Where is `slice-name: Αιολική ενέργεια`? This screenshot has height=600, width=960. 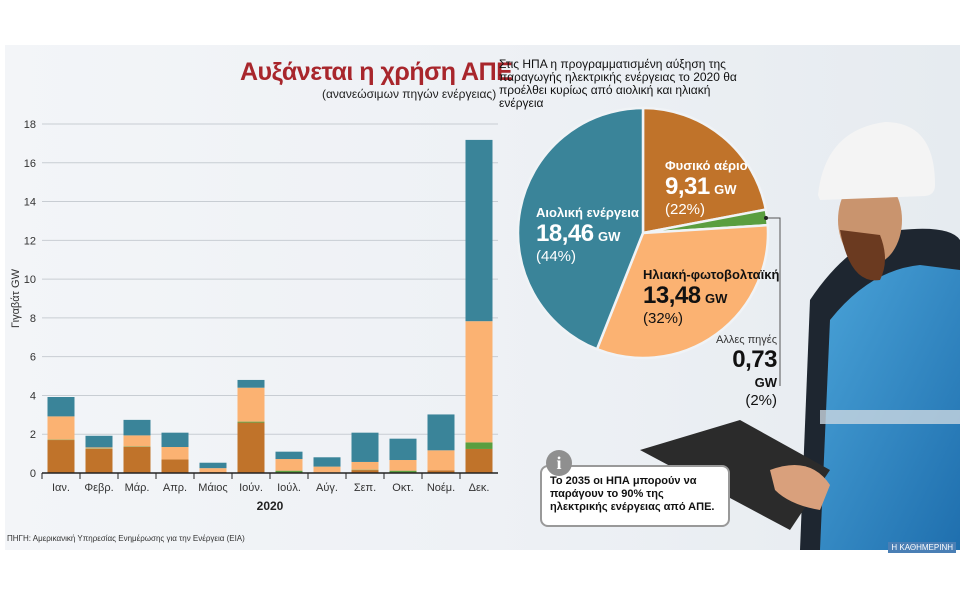
slice-name: Αιολική ενέργεια is located at coordinates (587, 212).